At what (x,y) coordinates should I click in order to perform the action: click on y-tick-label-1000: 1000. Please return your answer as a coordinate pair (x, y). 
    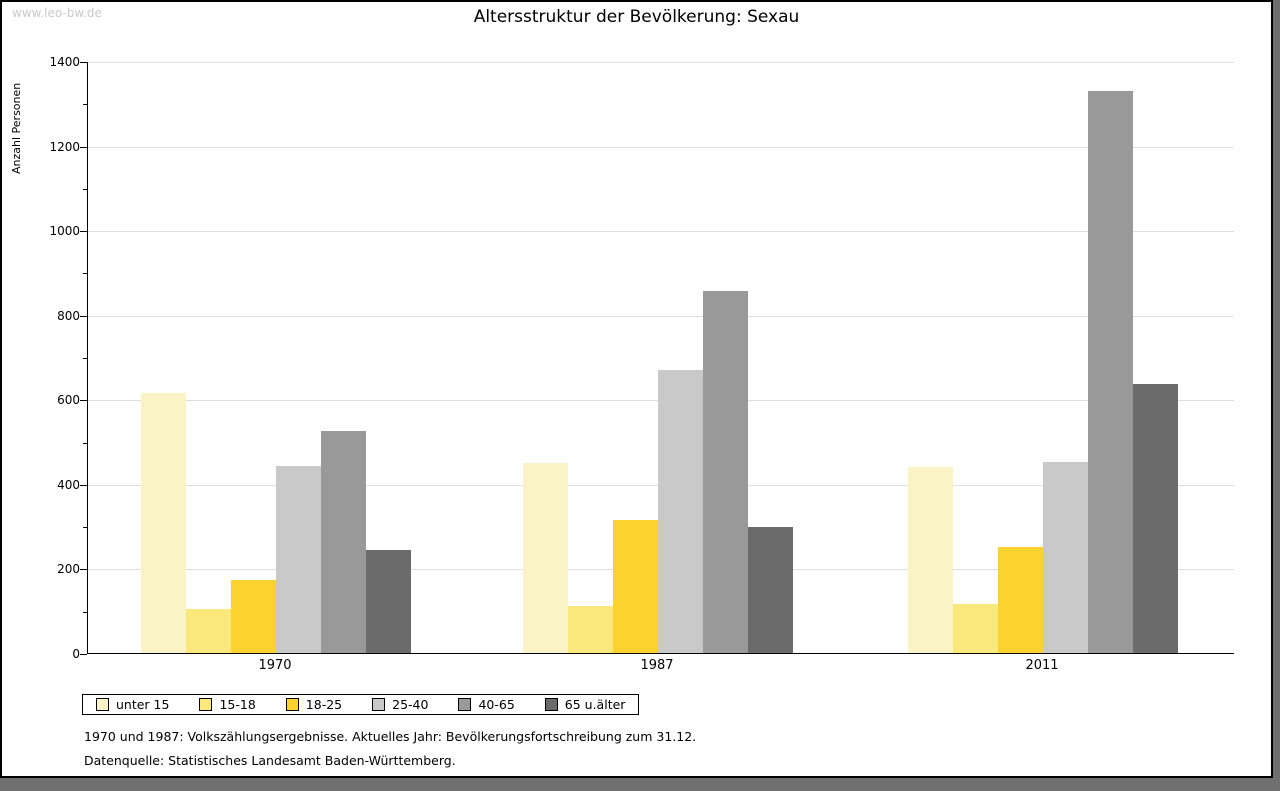
    Looking at the image, I should click on (64, 231).